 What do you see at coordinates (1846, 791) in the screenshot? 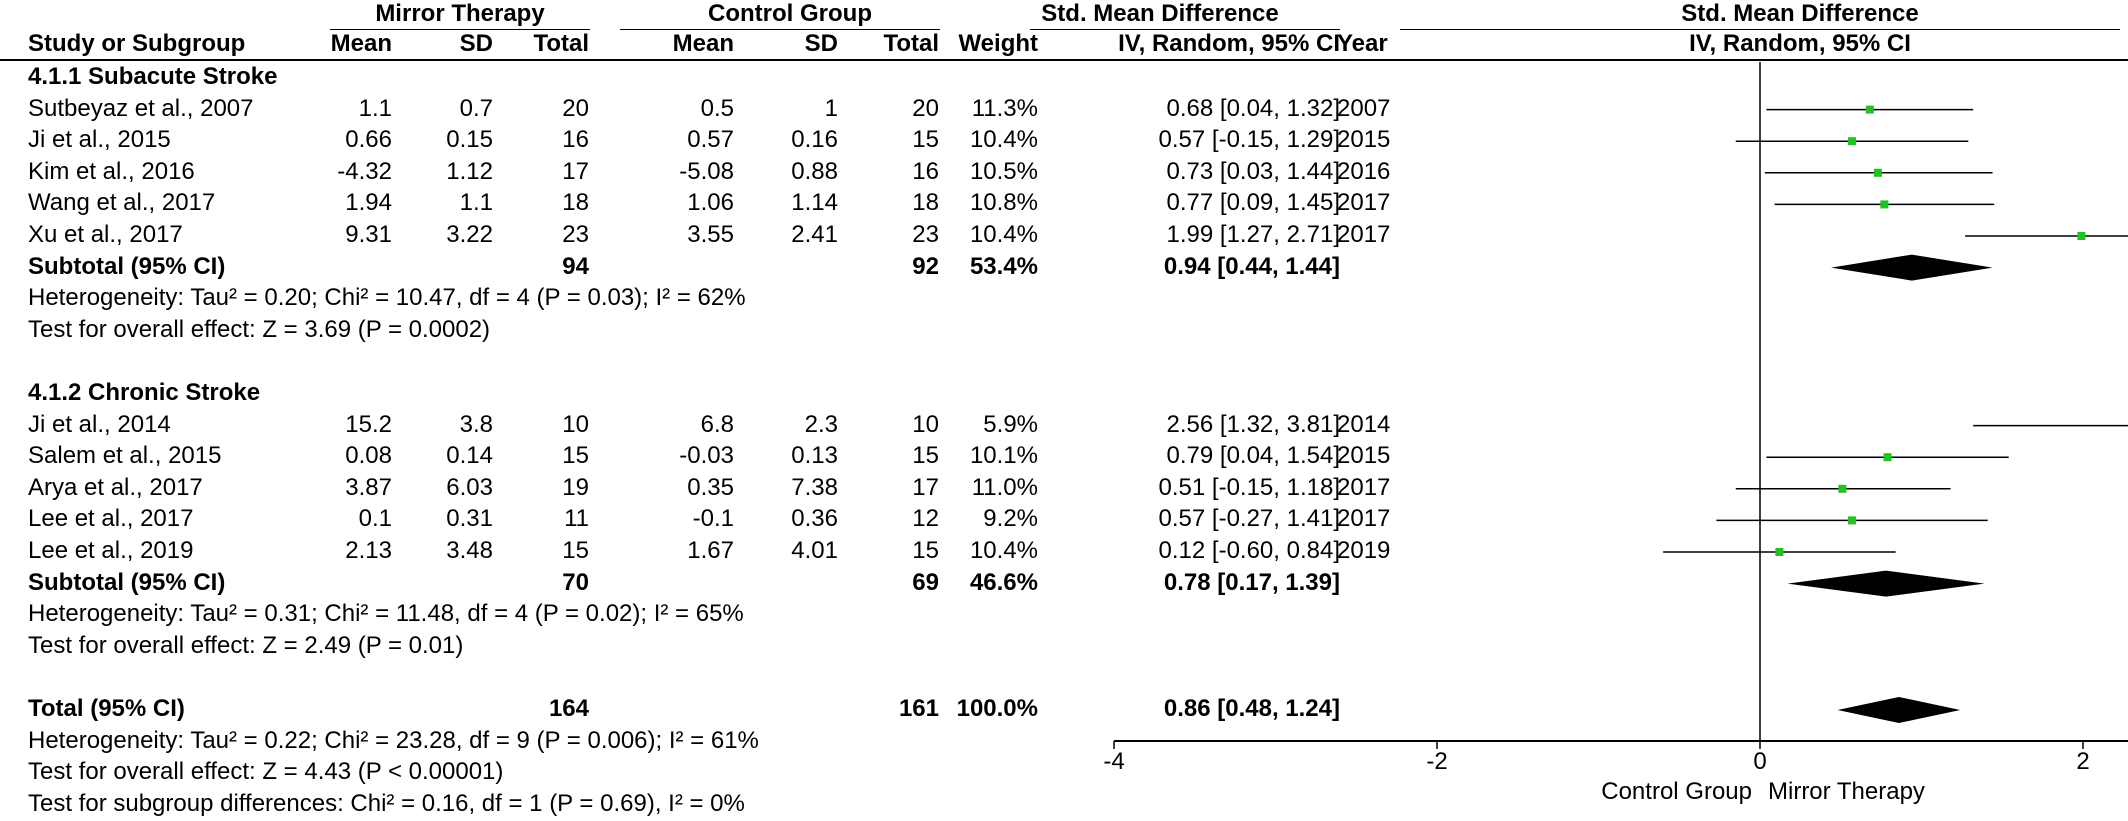
I see `axis-label-mirror-therapy: Mirror Therapy` at bounding box center [1846, 791].